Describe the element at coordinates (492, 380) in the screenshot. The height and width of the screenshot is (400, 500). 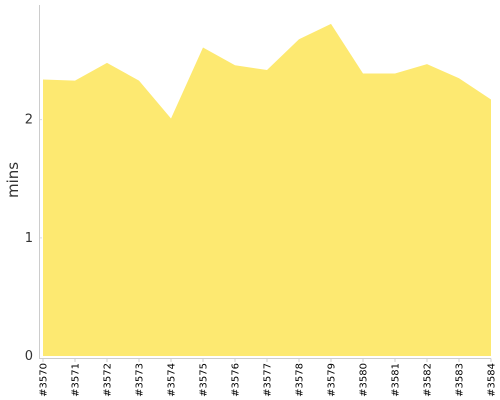
I see `x-tick-label-3584: #3584` at that location.